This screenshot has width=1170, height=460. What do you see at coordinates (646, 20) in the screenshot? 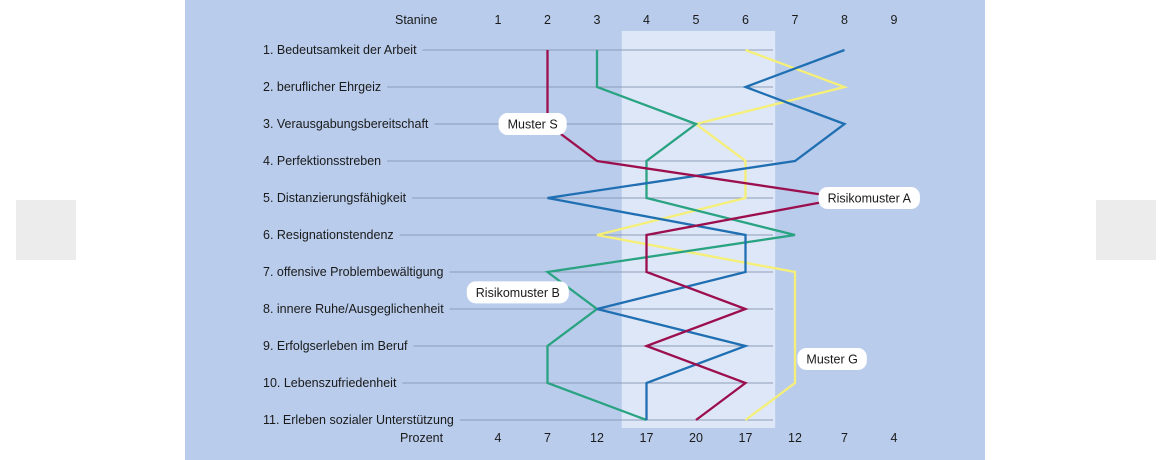
I see `stanine-tick-label: 4` at bounding box center [646, 20].